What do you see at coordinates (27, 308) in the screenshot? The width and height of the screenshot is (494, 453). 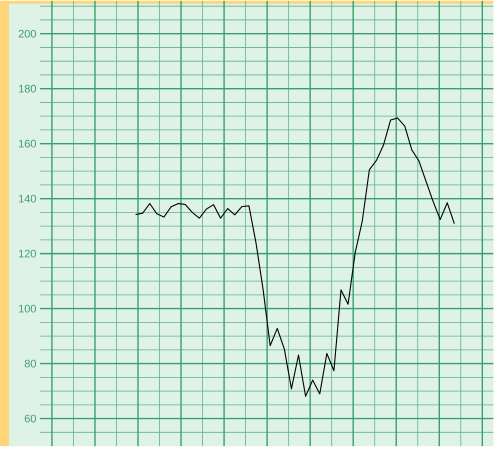 I see `y-tick-label: 100` at bounding box center [27, 308].